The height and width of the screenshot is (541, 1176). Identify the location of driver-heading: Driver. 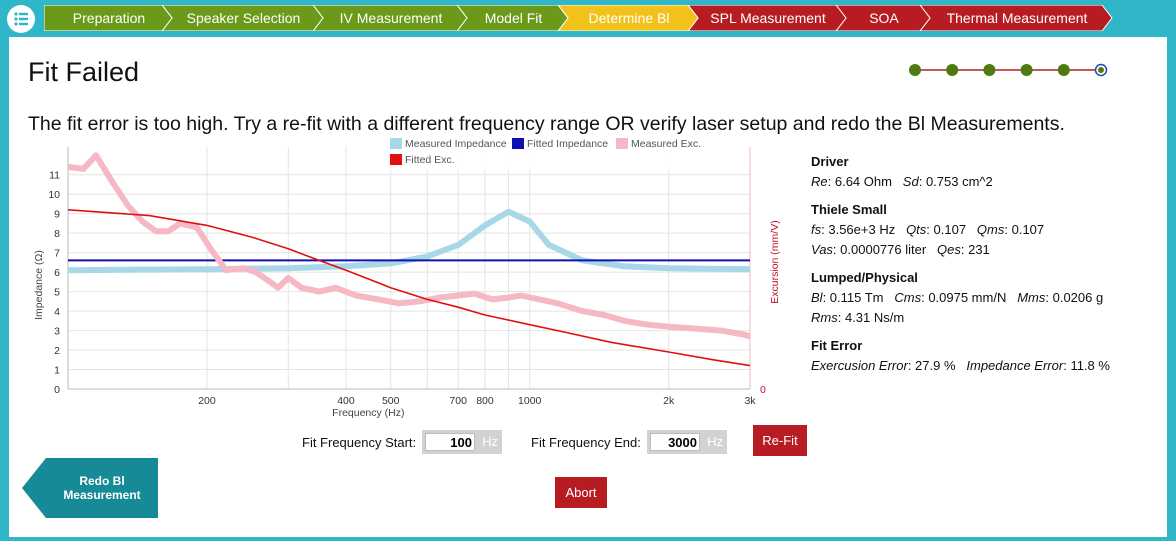
(830, 161).